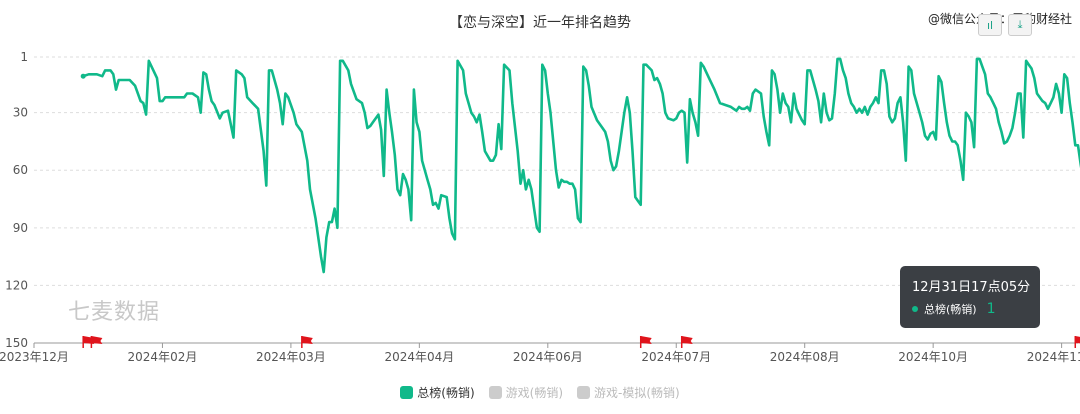 This screenshot has height=414, width=1080. What do you see at coordinates (1005, 25) in the screenshot?
I see `chart-toolbar: ıl ⤓` at bounding box center [1005, 25].